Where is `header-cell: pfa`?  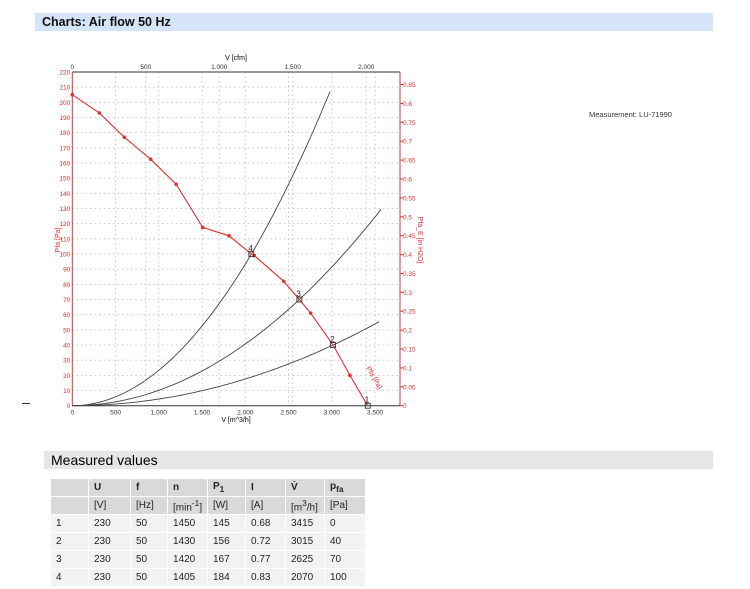 header-cell: pfa is located at coordinates (345, 487).